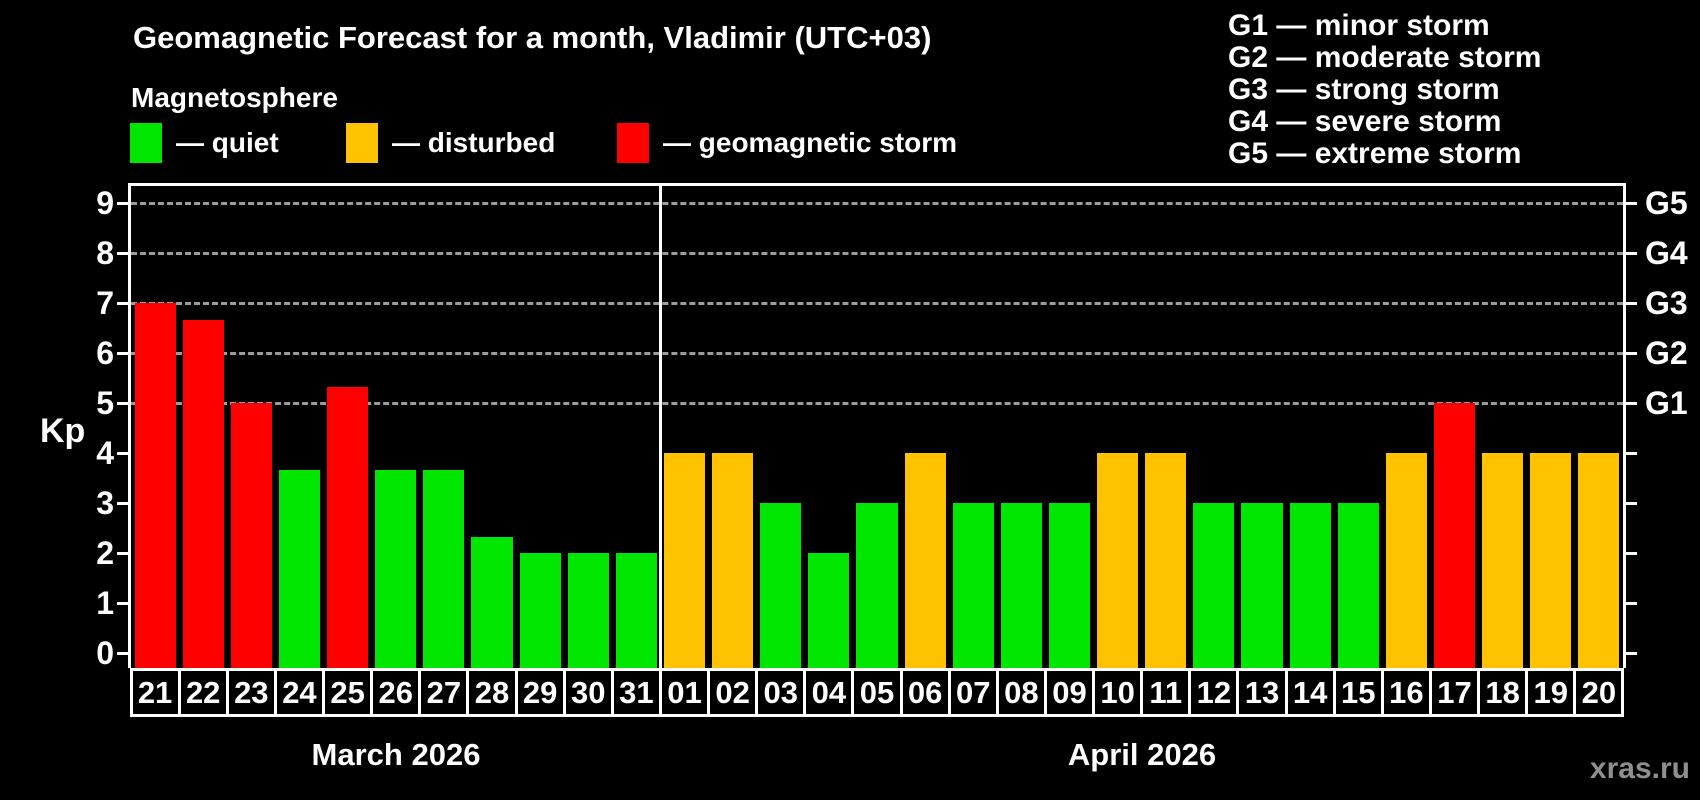  What do you see at coordinates (973, 692) in the screenshot?
I see `day-cell-07: 07` at bounding box center [973, 692].